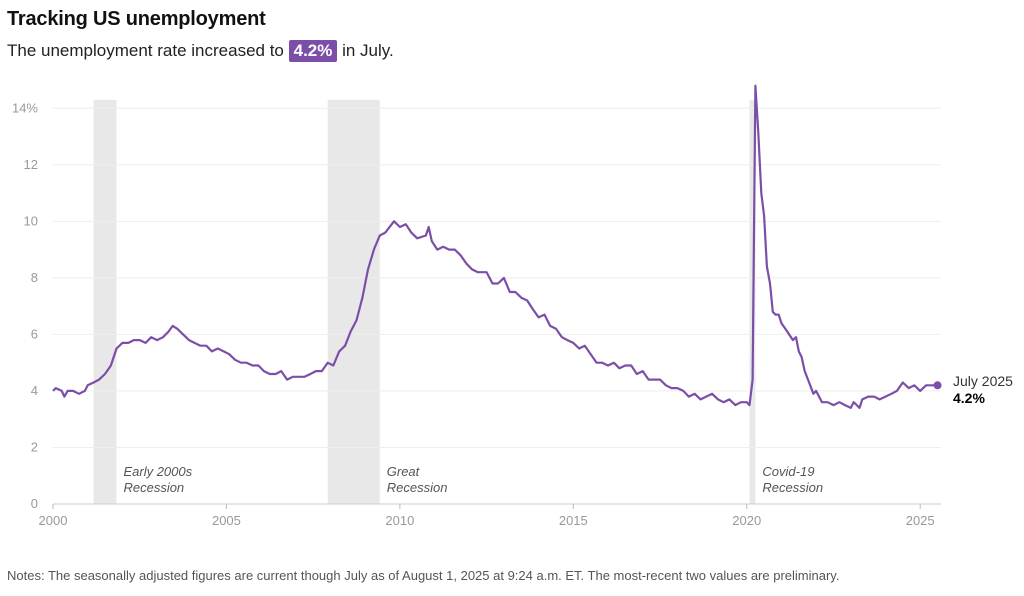  What do you see at coordinates (31, 164) in the screenshot?
I see `y-tick-label: 12` at bounding box center [31, 164].